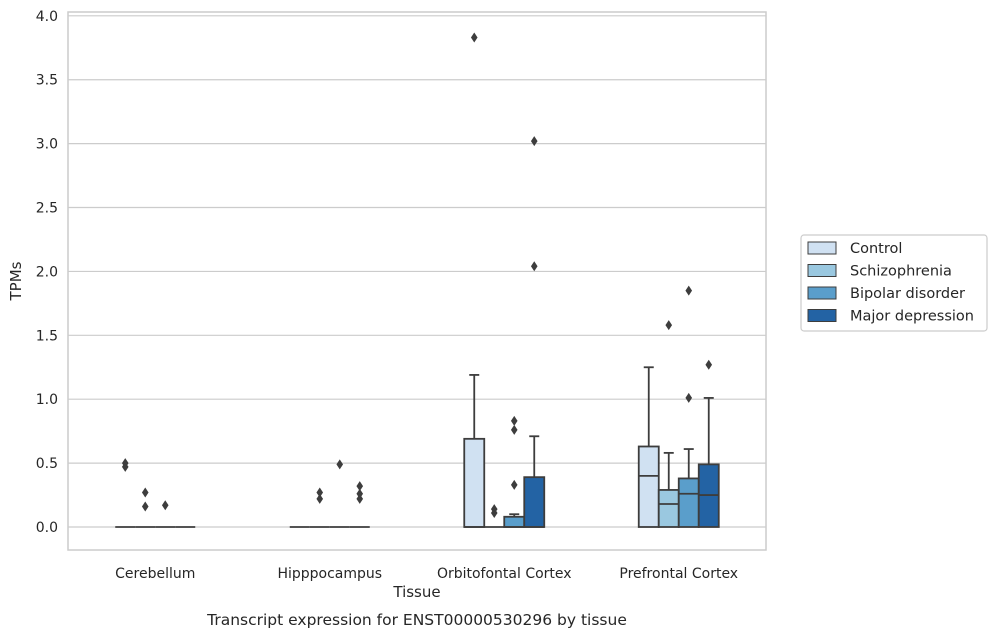 Image resolution: width=997 pixels, height=637 pixels. What do you see at coordinates (16, 281) in the screenshot?
I see `y-axis-label: TPMs` at bounding box center [16, 281].